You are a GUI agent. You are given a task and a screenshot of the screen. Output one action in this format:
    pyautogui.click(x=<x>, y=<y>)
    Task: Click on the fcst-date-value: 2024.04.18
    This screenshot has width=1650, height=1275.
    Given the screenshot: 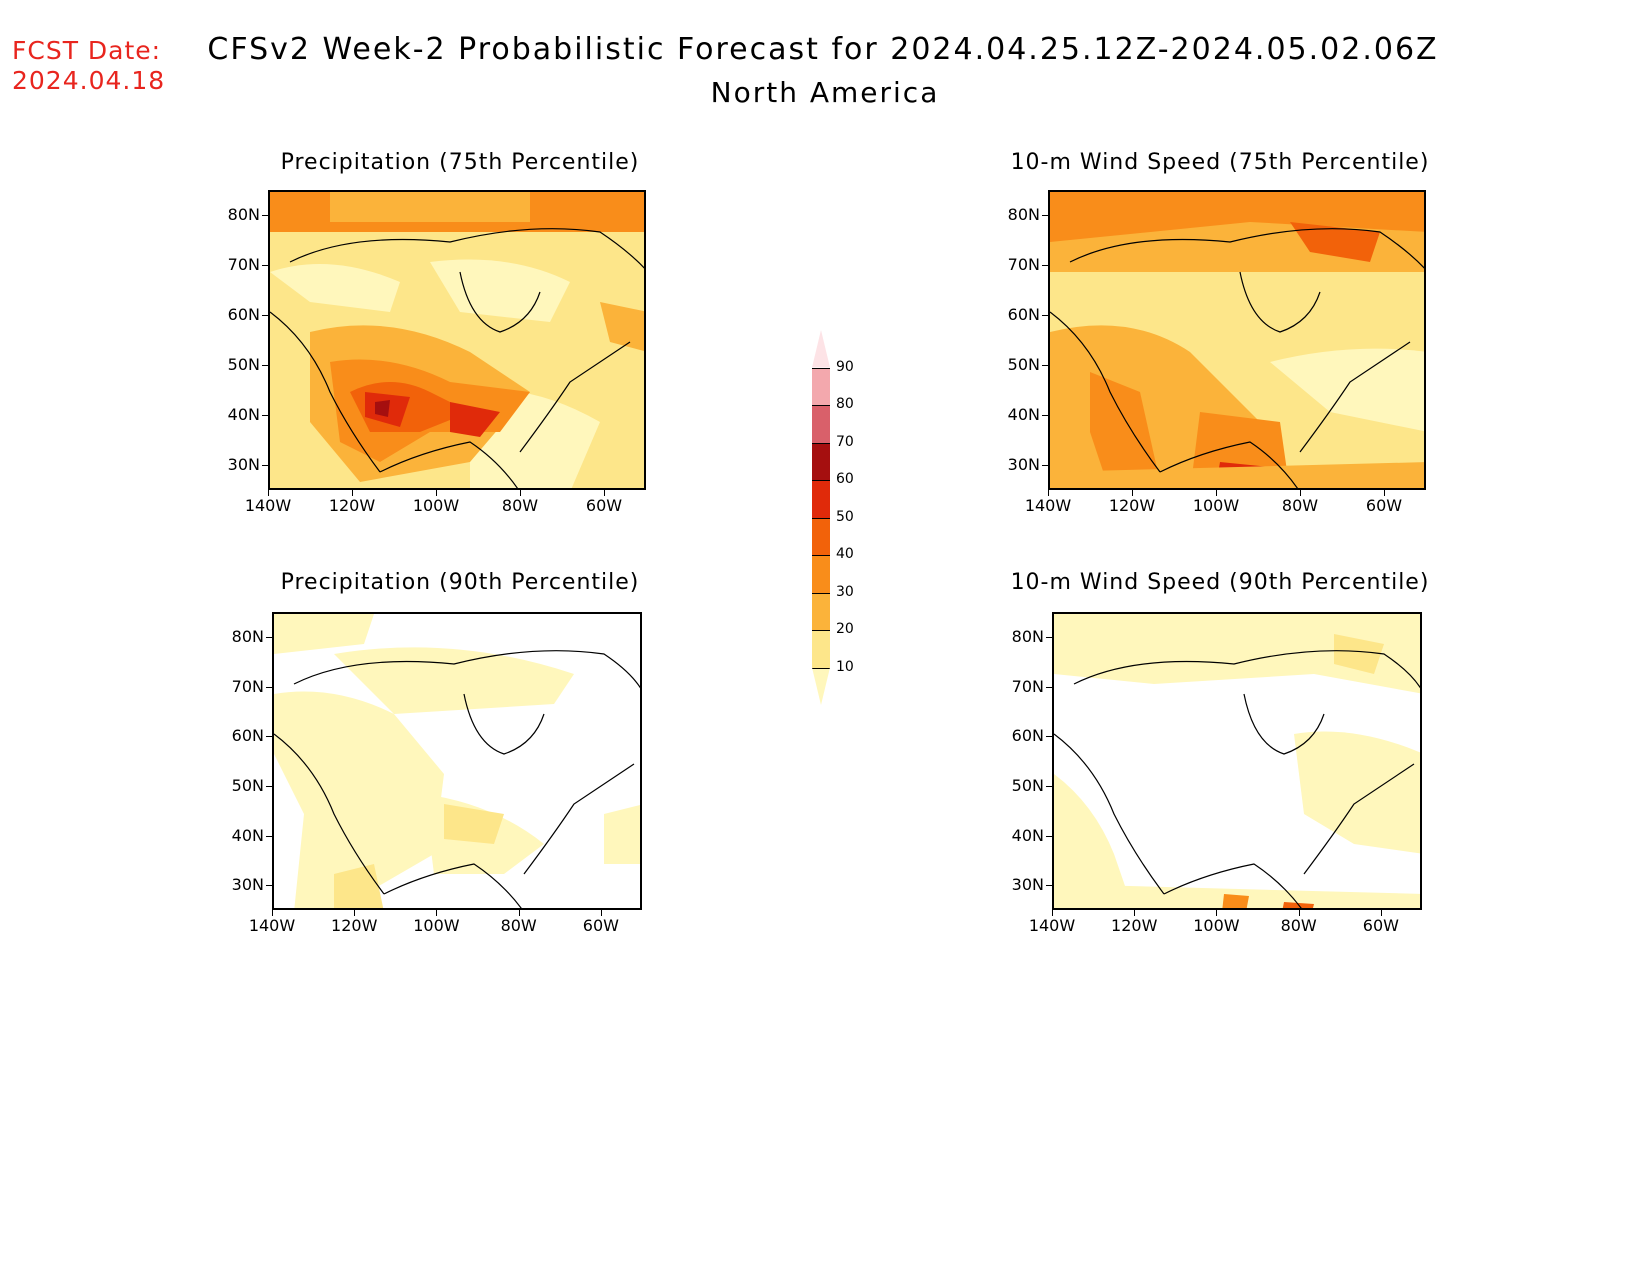 What is the action you would take?
    pyautogui.click(x=89, y=80)
    